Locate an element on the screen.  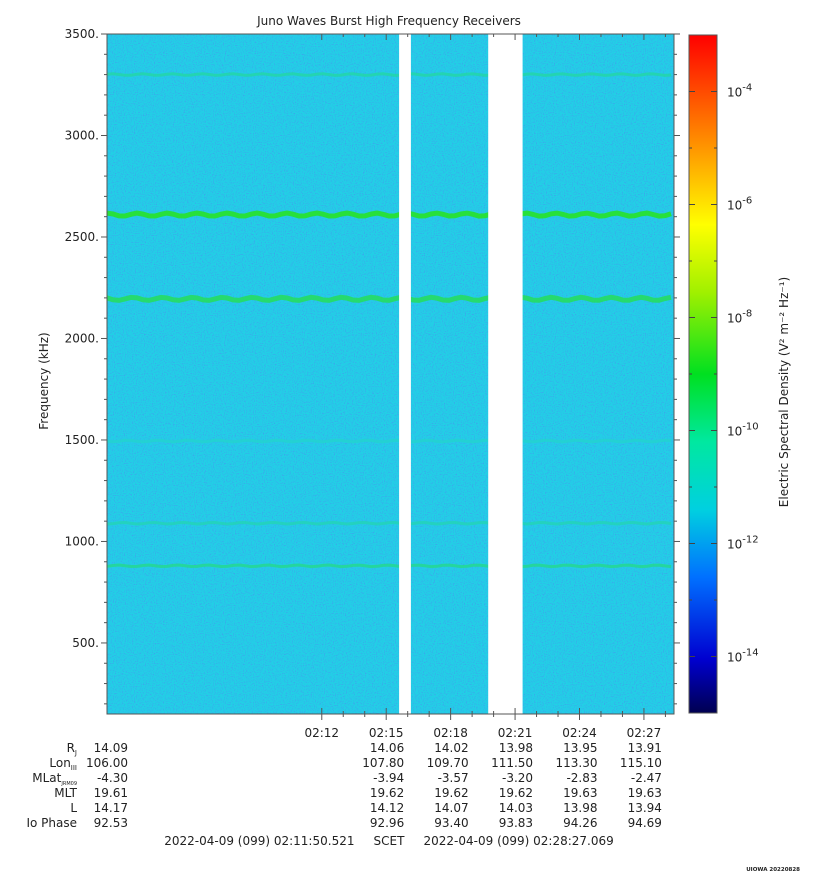
ephemeris-value: 107.80 is located at coordinates (383, 763).